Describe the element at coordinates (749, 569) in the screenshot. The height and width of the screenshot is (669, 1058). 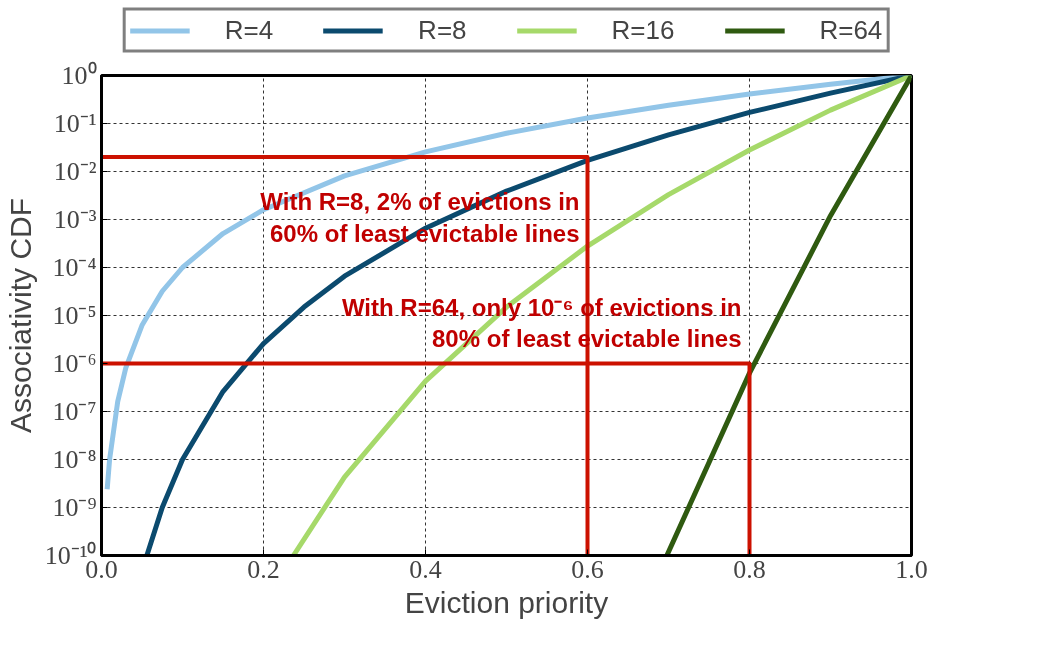
I see `x-tick-label: 0.8` at that location.